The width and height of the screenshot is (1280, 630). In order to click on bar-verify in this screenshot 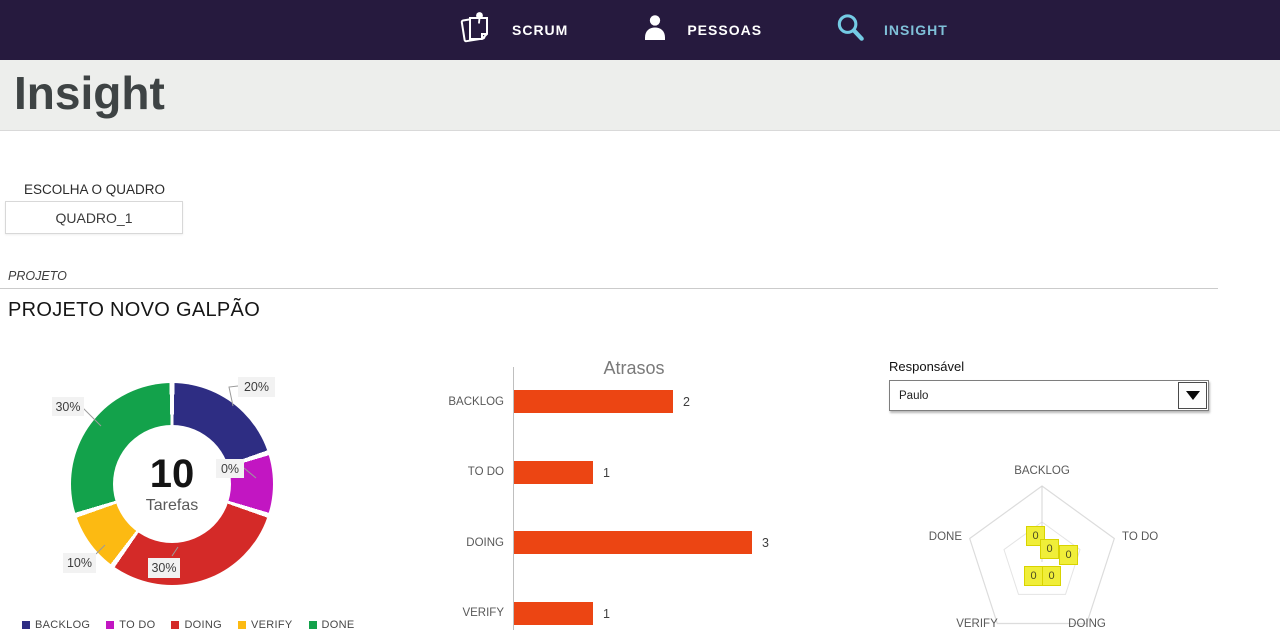, I will do `click(553, 613)`.